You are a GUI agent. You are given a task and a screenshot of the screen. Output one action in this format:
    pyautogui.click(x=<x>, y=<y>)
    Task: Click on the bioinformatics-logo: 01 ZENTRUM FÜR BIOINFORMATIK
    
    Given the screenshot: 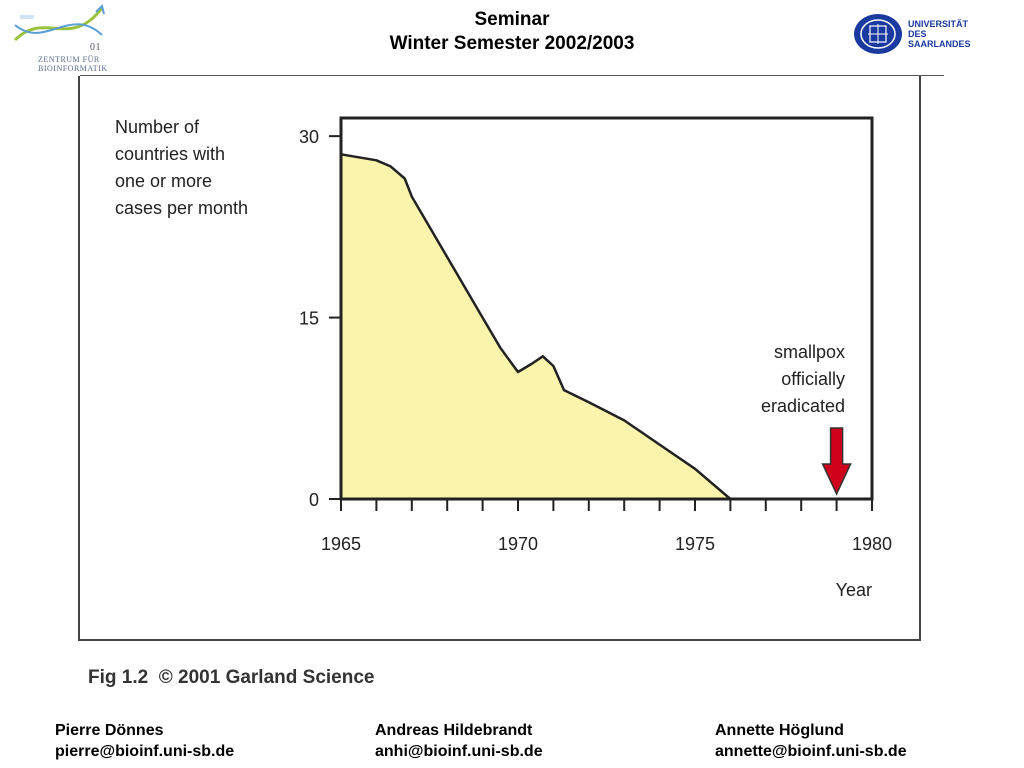 What is the action you would take?
    pyautogui.click(x=72, y=37)
    